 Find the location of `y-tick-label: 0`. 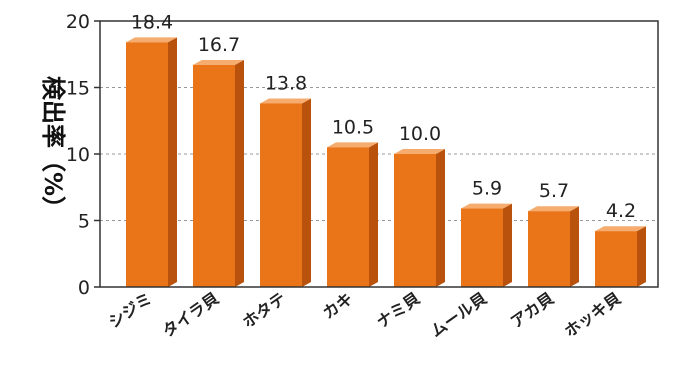

y-tick-label: 0 is located at coordinates (84, 288).